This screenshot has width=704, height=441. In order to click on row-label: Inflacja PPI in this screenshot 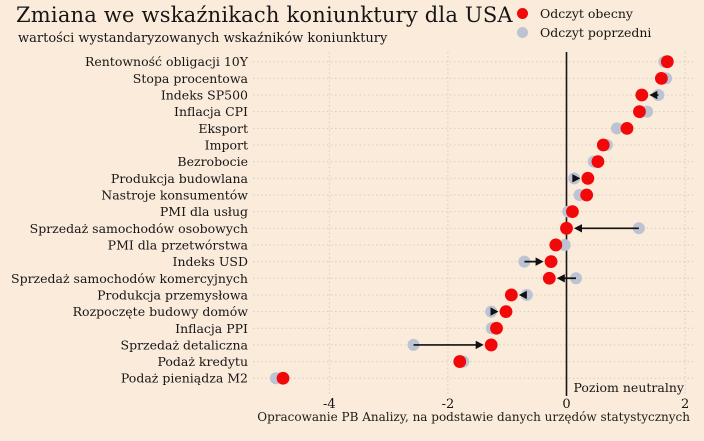, I will do `click(211, 328)`.